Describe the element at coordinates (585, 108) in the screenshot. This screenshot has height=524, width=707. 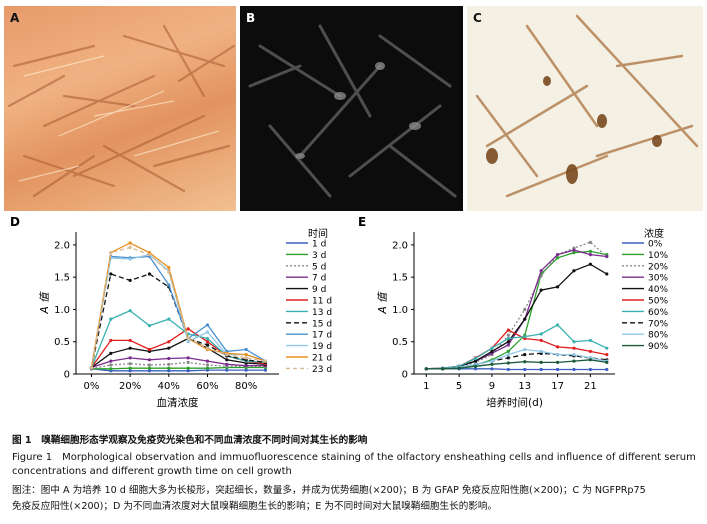
I see `photo-panel-c: C` at that location.